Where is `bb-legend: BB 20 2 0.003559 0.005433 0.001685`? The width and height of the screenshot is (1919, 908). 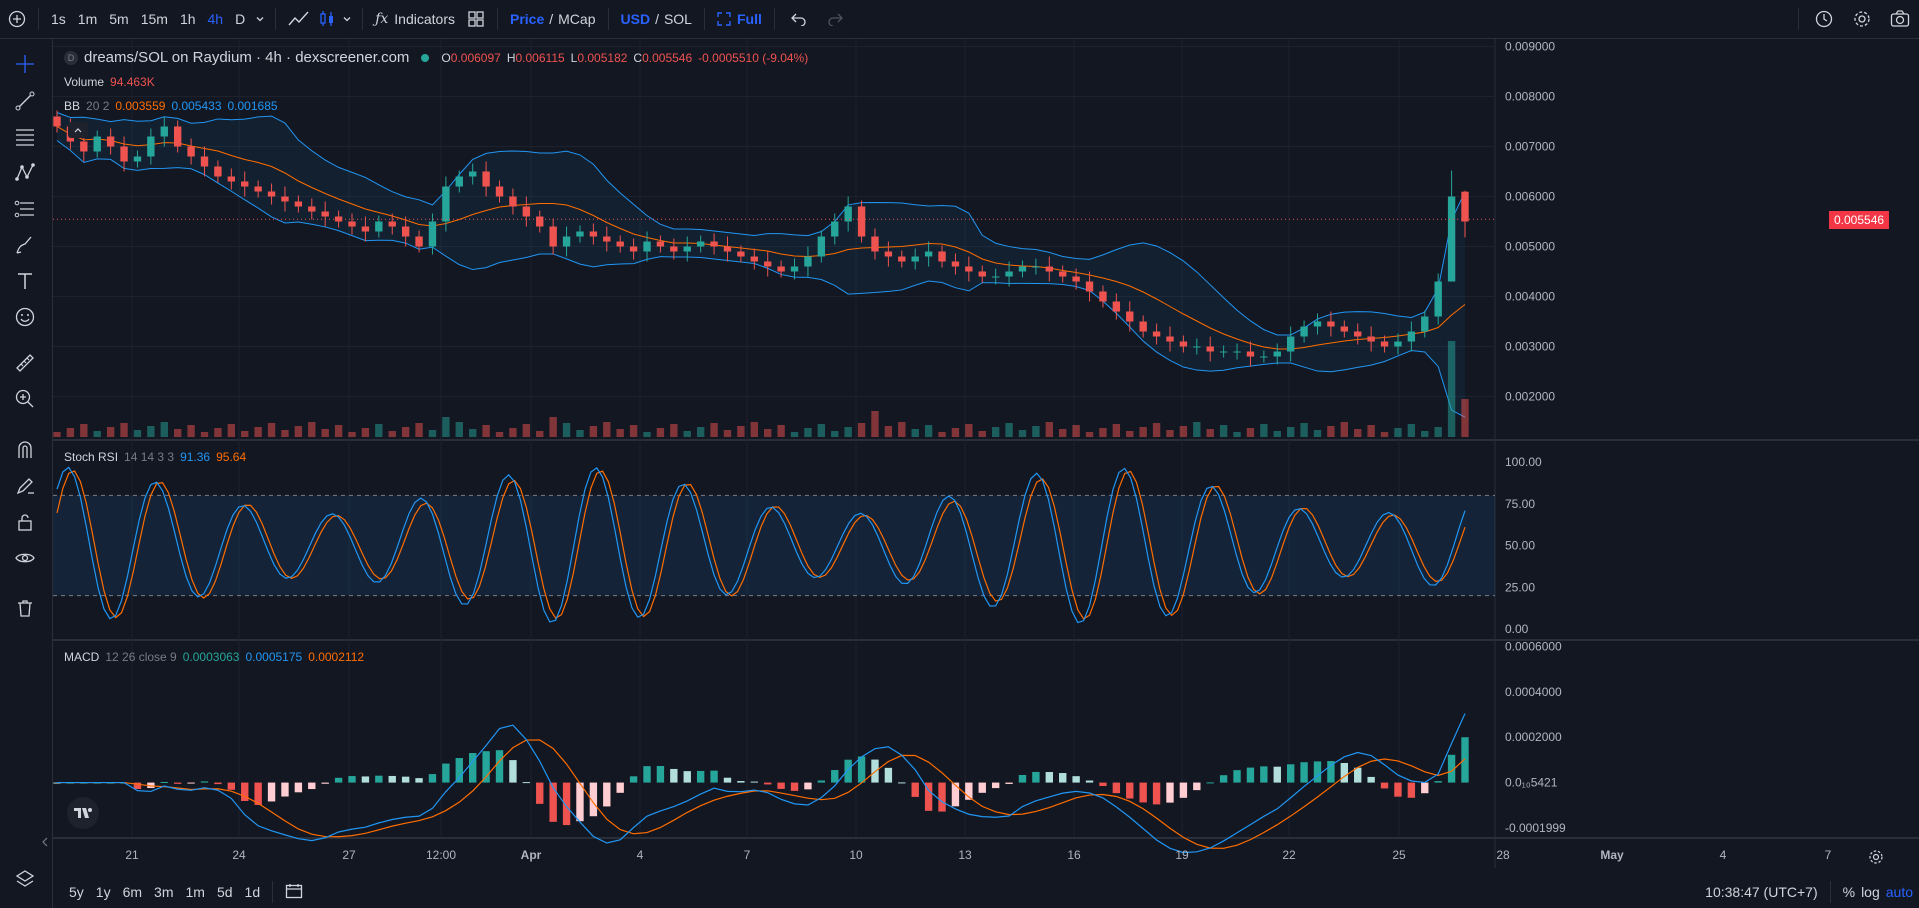
bb-legend: BB 20 2 0.003559 0.005433 0.001685 is located at coordinates (171, 106).